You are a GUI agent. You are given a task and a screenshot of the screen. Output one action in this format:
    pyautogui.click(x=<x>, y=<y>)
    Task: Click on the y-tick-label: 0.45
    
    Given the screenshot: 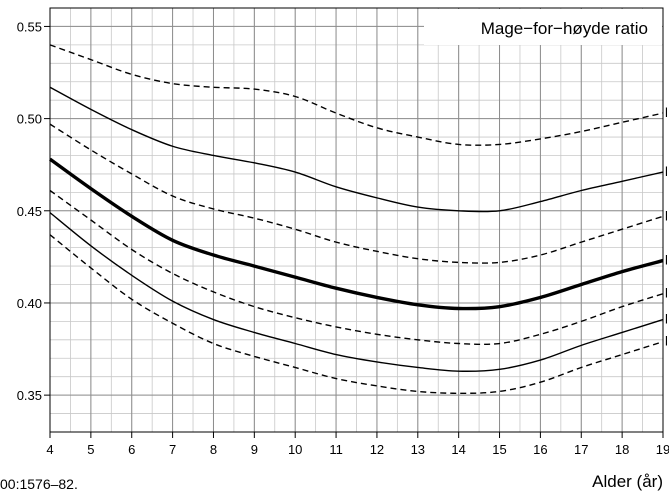 What is the action you would take?
    pyautogui.click(x=29, y=211)
    